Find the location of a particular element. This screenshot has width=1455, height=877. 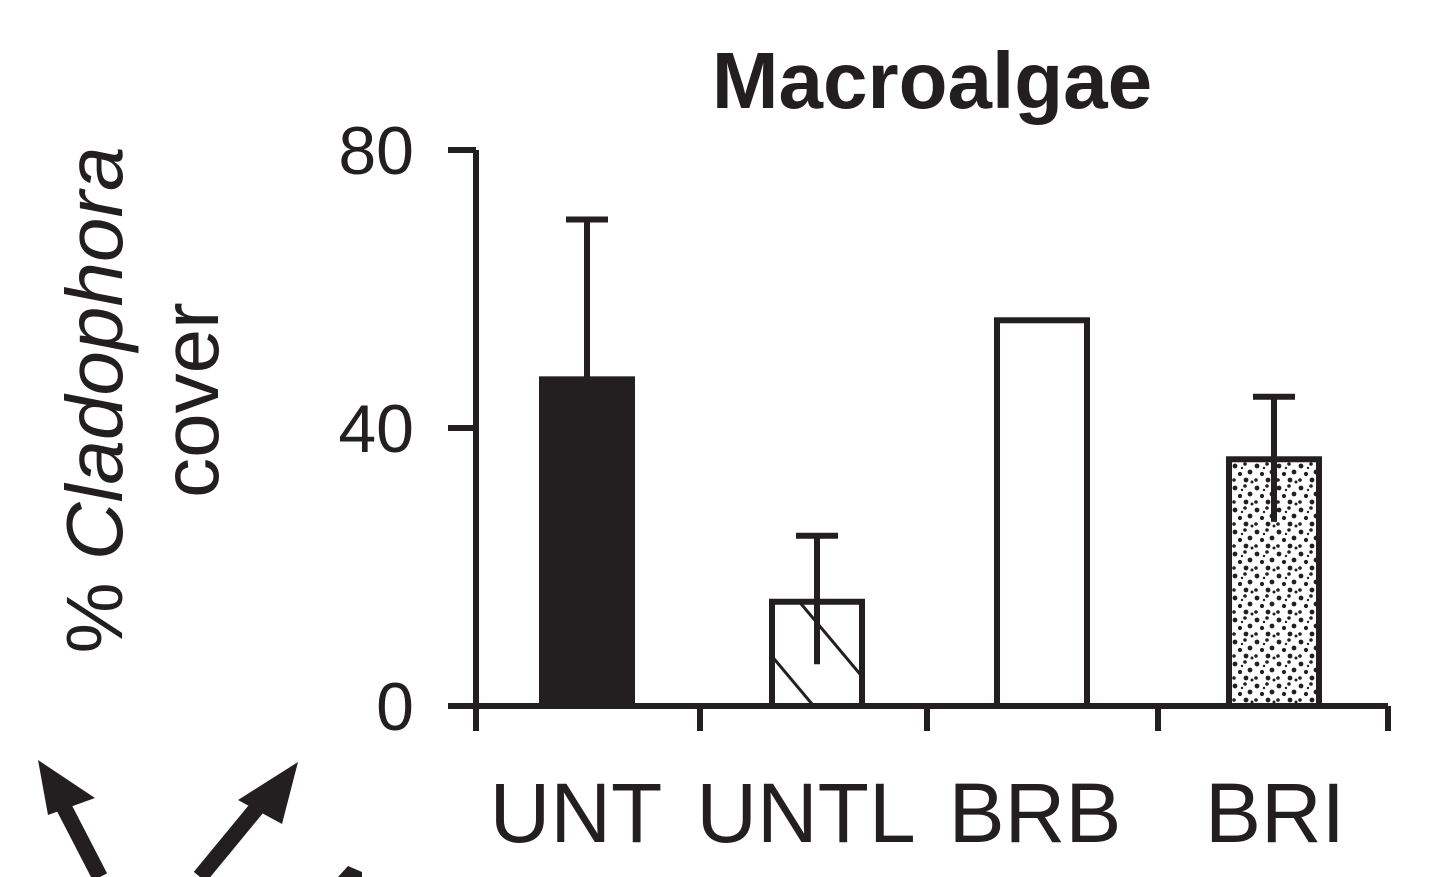

chart-title: Macroalgae is located at coordinates (932, 80).